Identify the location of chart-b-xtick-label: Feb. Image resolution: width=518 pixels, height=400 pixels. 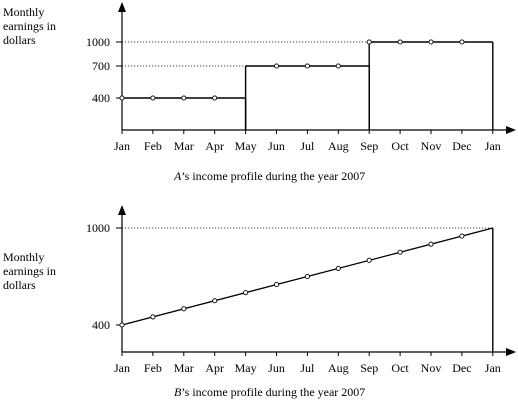
(153, 368).